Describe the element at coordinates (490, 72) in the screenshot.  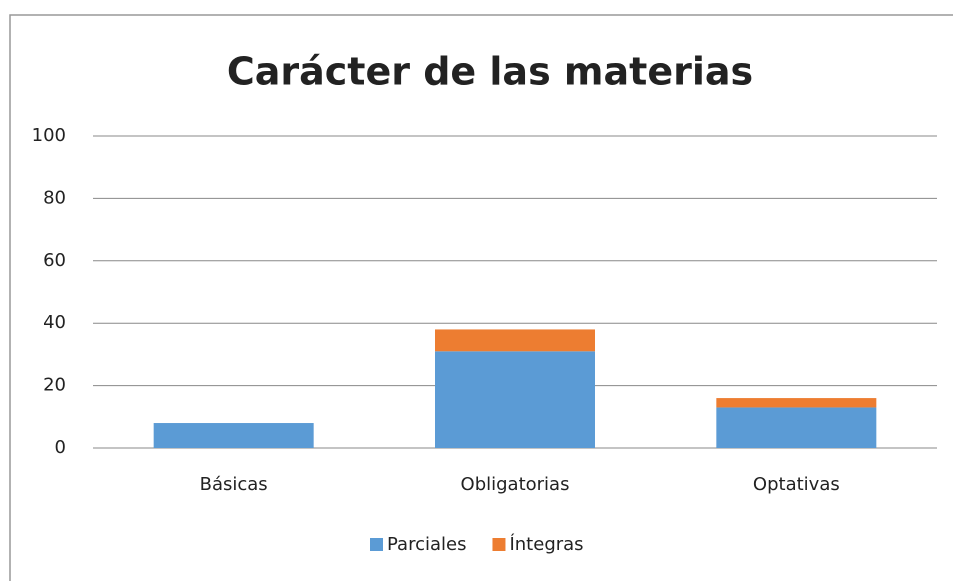
I see `chart-title: Carácter de las materias` at that location.